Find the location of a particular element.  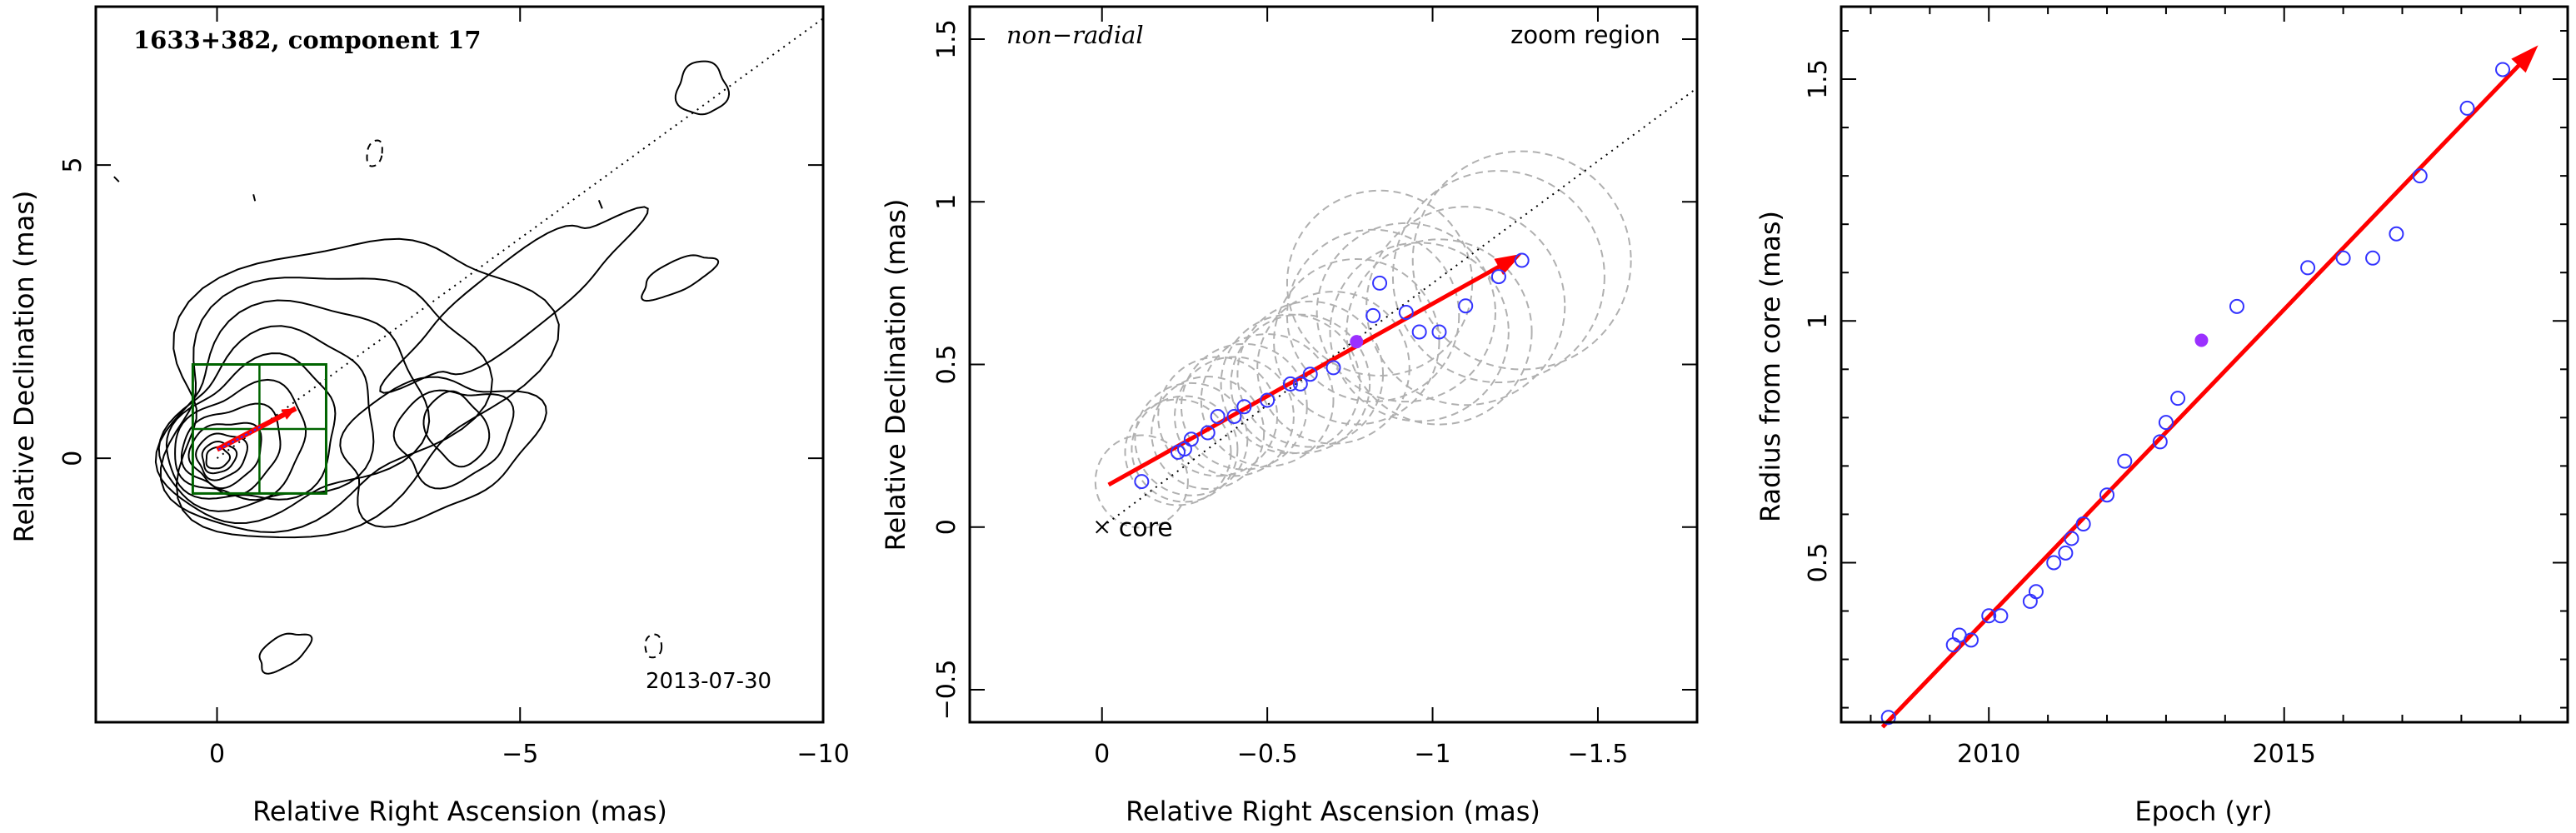

component-size-circles is located at coordinates (1363, 339).